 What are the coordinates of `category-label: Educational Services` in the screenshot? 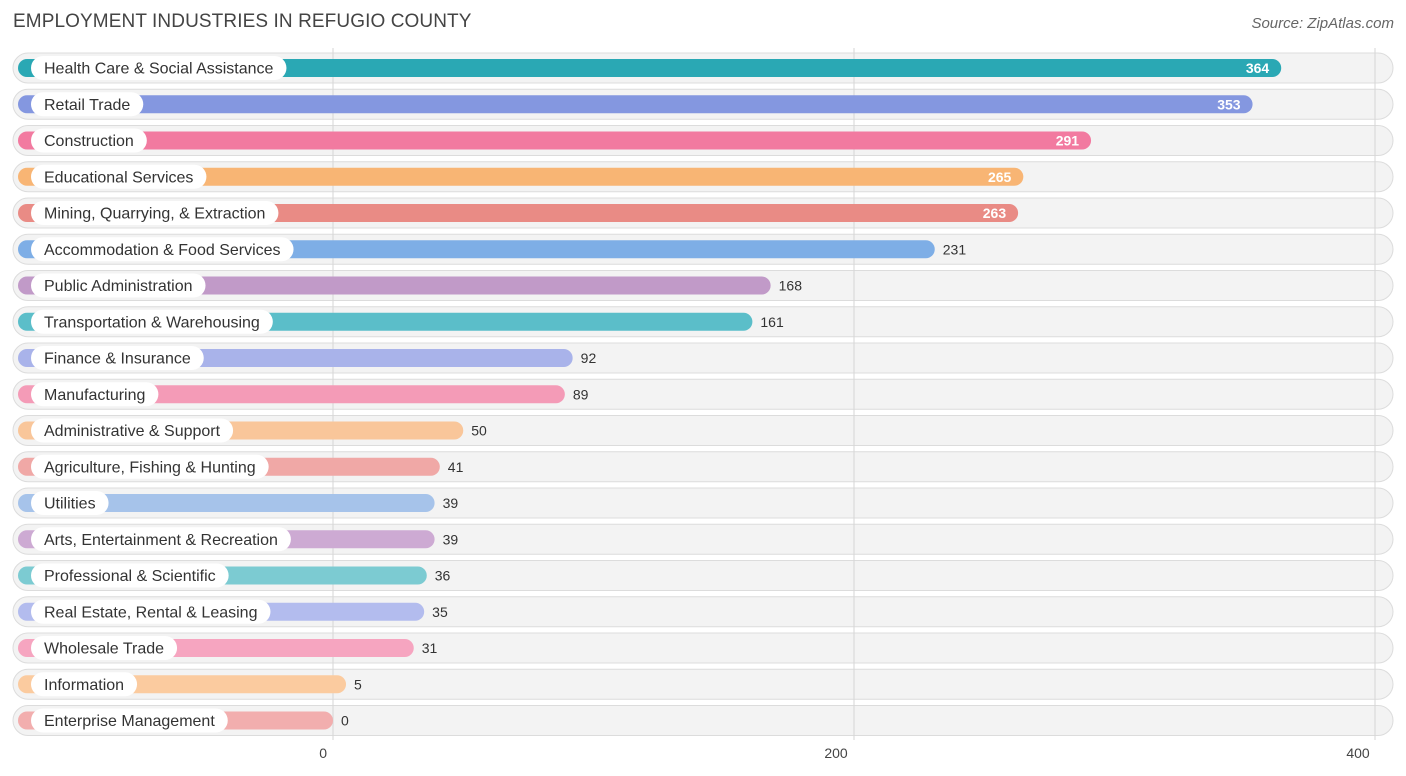 It's located at (118, 177).